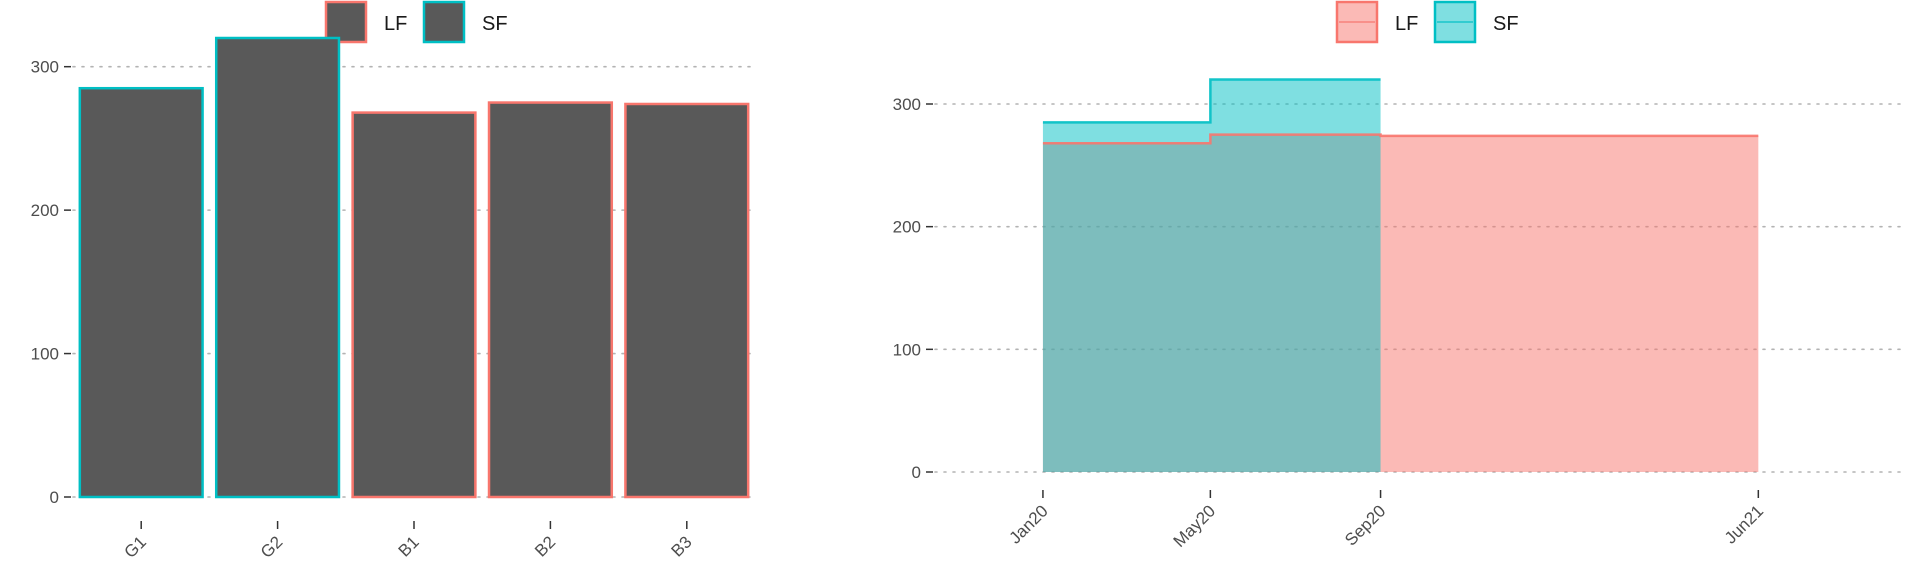 The height and width of the screenshot is (581, 1920). I want to click on x-tick-label: Sep20, so click(1365, 525).